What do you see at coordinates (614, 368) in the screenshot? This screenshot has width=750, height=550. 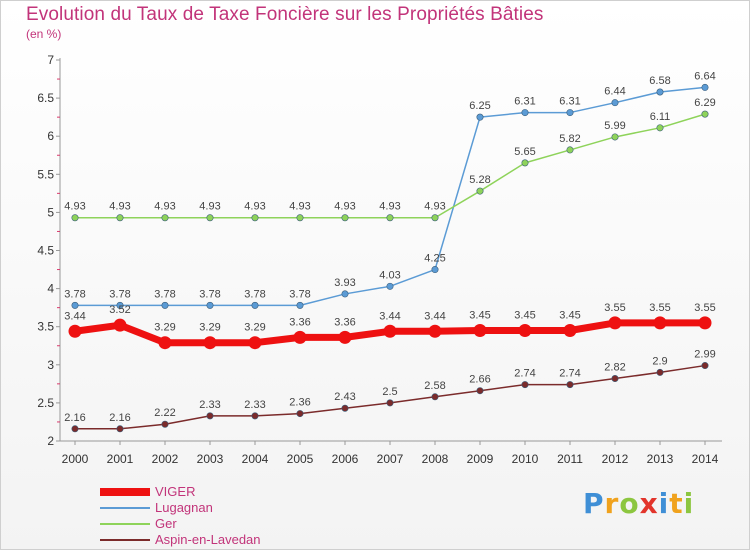 I see `data-label: 2.82` at bounding box center [614, 368].